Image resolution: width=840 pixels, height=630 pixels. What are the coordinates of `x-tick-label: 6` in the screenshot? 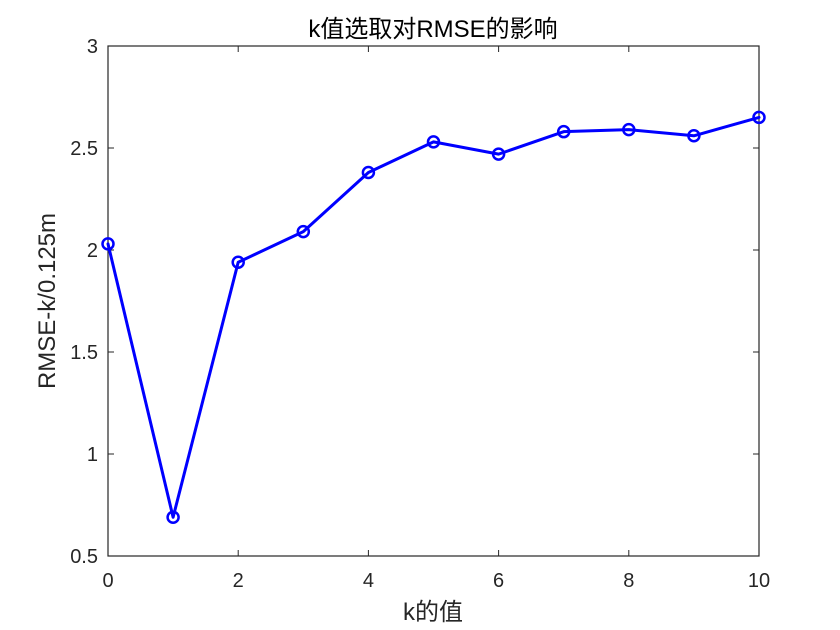 It's located at (498, 581).